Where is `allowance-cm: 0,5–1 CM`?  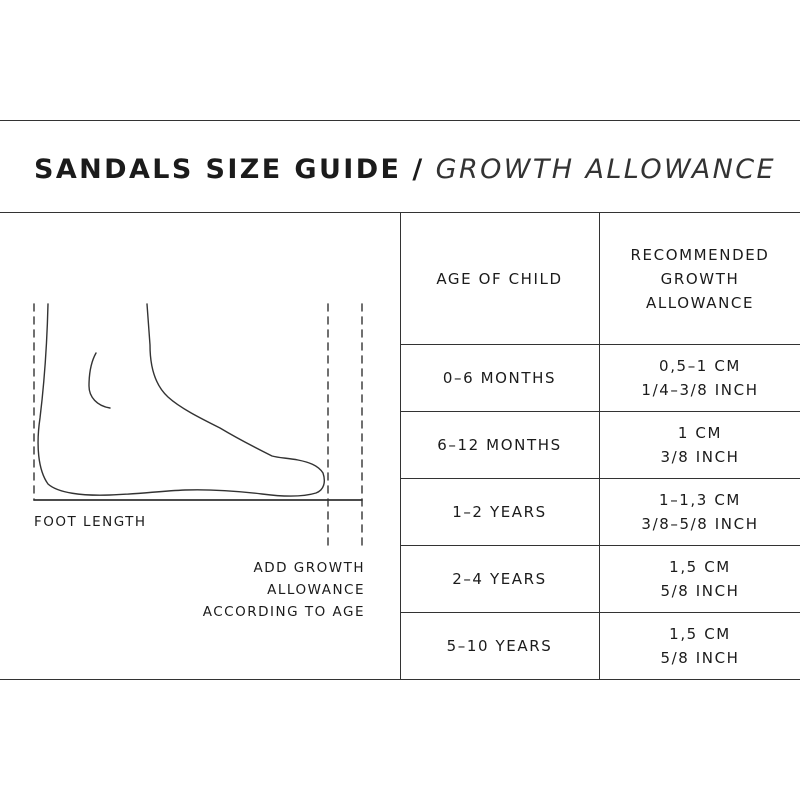 allowance-cm: 0,5–1 CM is located at coordinates (700, 366).